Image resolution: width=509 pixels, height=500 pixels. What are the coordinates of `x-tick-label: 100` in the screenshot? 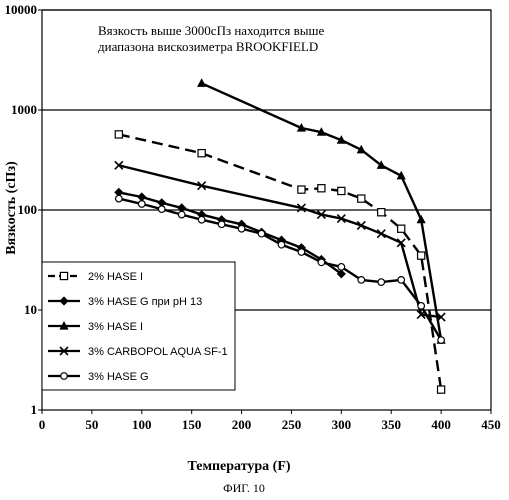 It's located at (142, 424).